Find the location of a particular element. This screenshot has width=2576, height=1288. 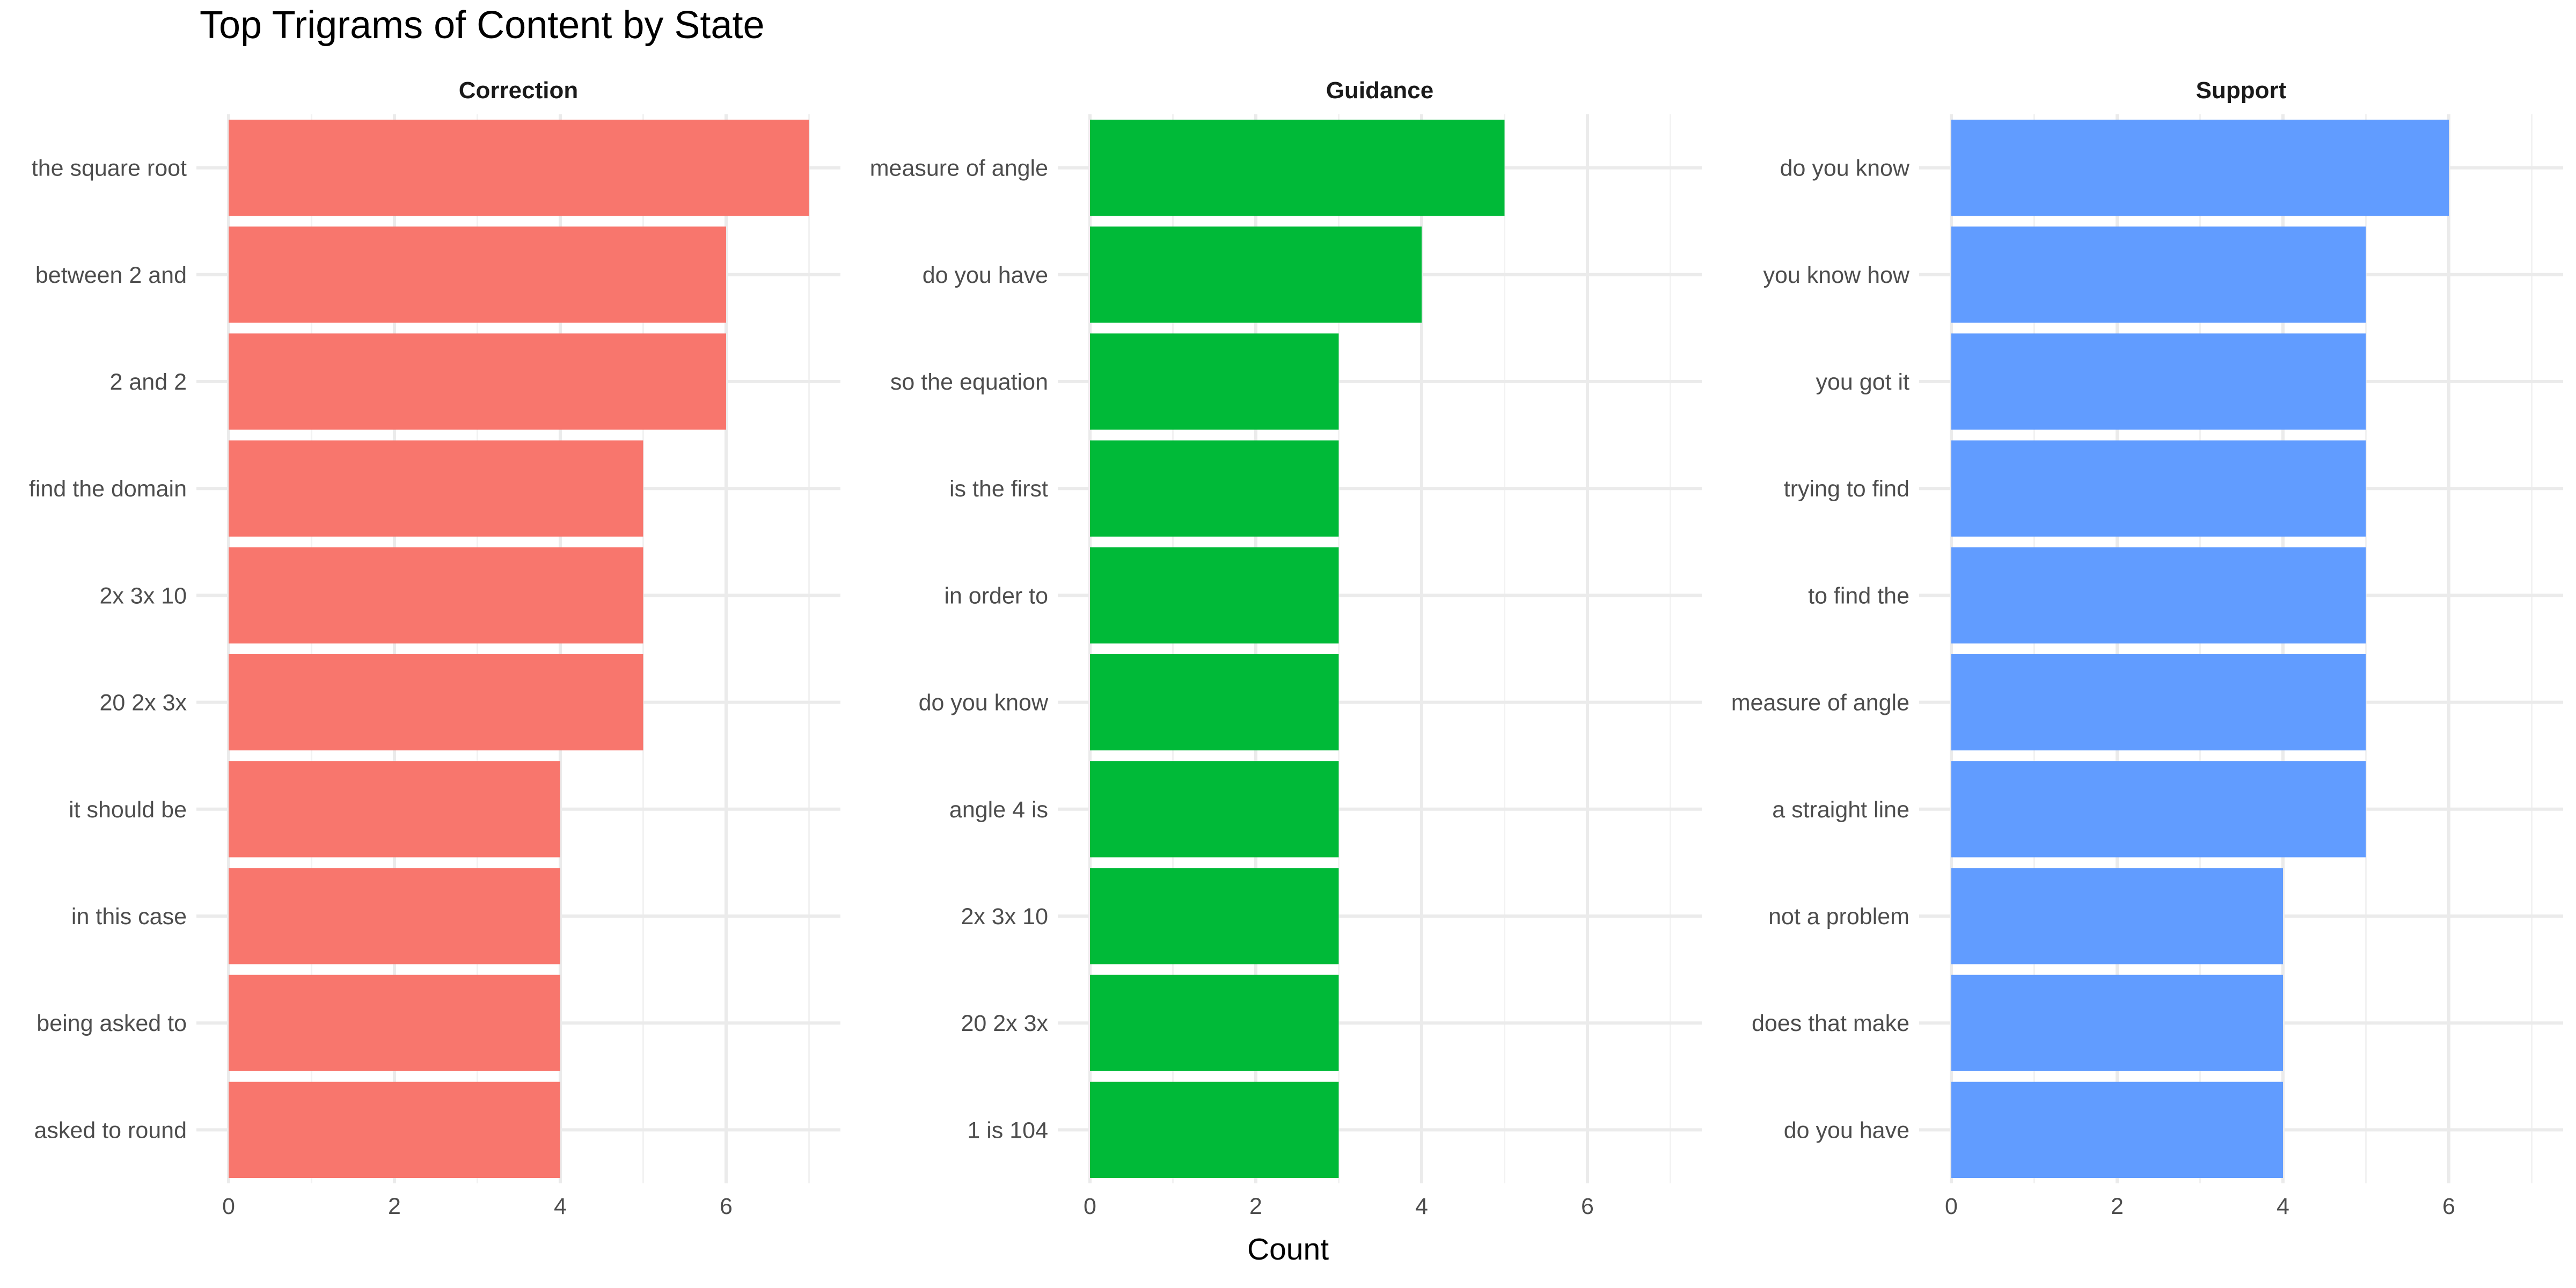

x-axis-label: Count is located at coordinates (1288, 1249).